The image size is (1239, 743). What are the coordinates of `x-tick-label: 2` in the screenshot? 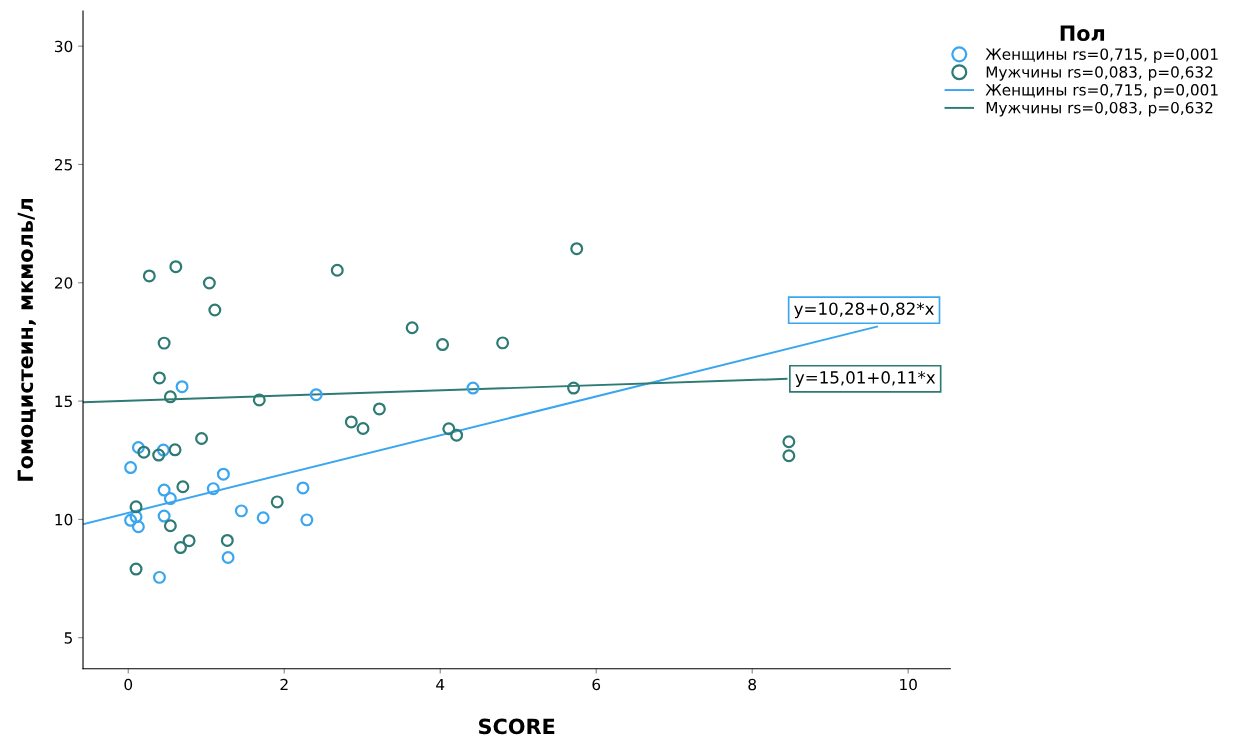 It's located at (284, 684).